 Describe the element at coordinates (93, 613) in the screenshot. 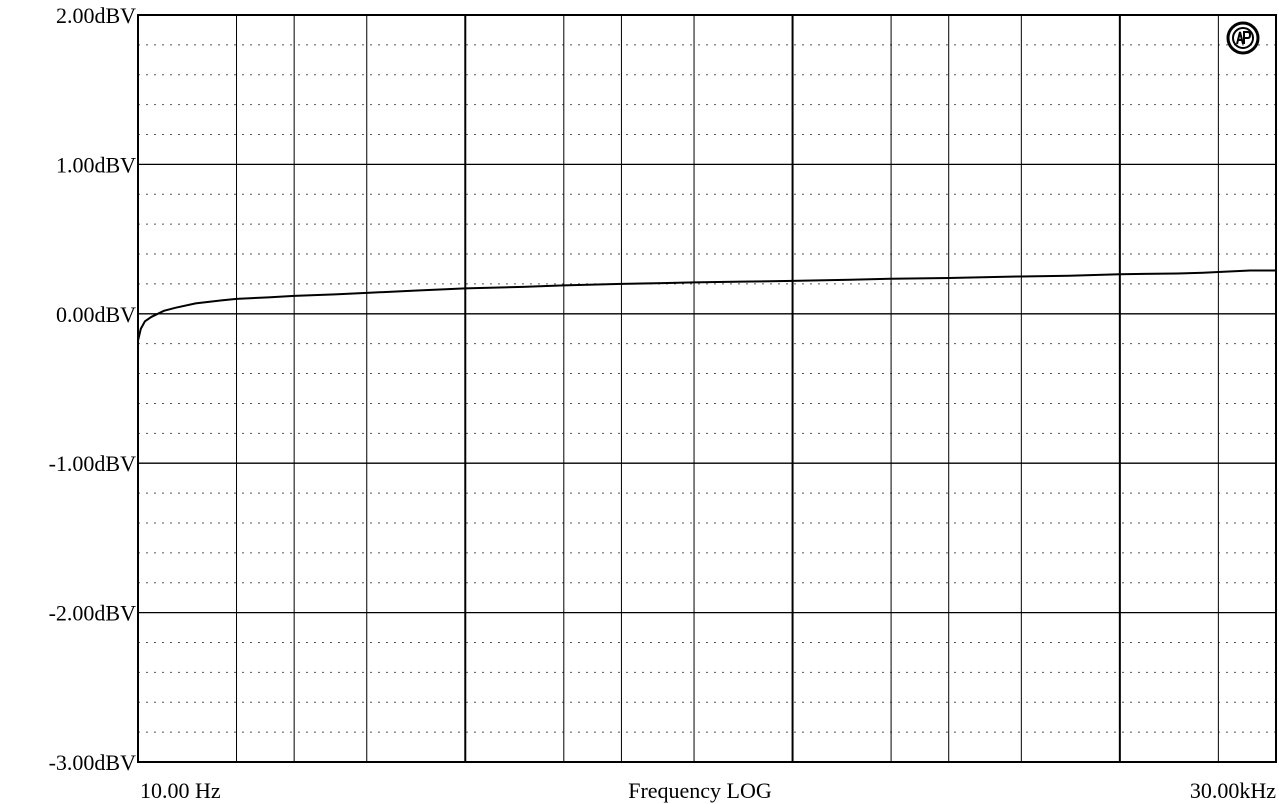

I see `y-tick-label: -2.00dBV` at that location.